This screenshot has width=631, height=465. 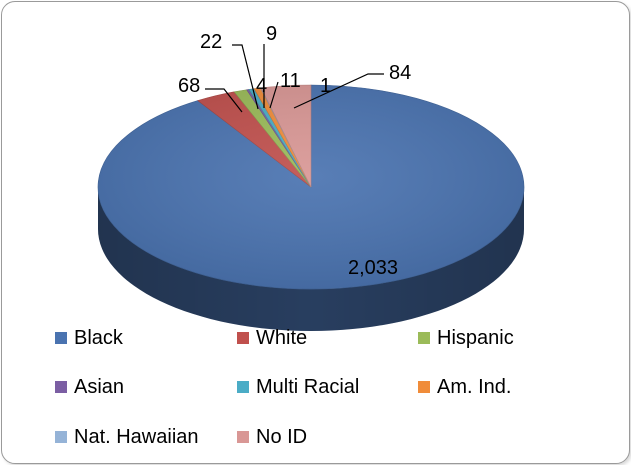 I want to click on data-label-no-id: 84, so click(x=400, y=73).